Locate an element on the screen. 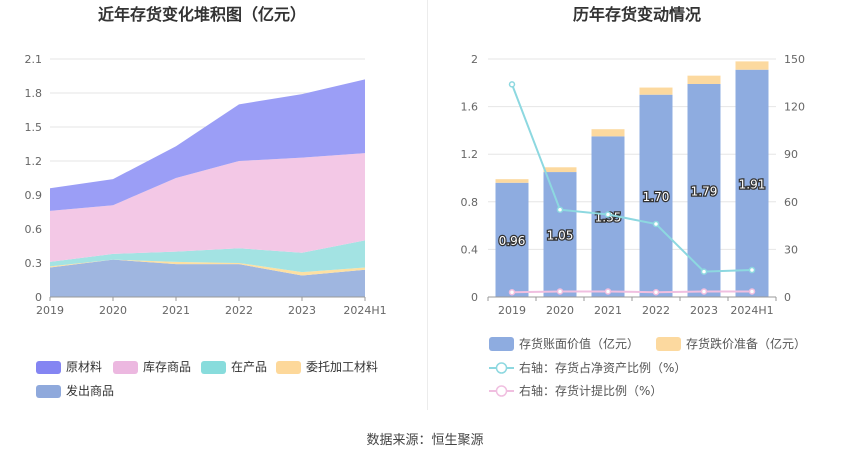 Image resolution: width=850 pixels, height=459 pixels. bar-data-label: 0.96 is located at coordinates (512, 241).